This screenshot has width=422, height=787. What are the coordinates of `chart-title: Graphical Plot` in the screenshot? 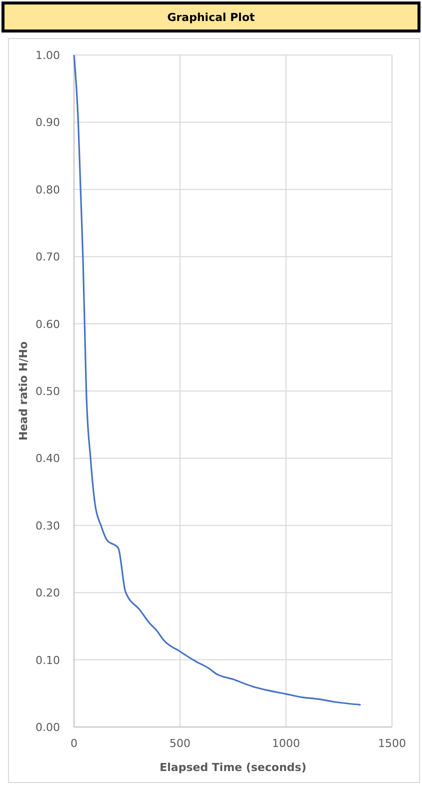 It's located at (211, 17).